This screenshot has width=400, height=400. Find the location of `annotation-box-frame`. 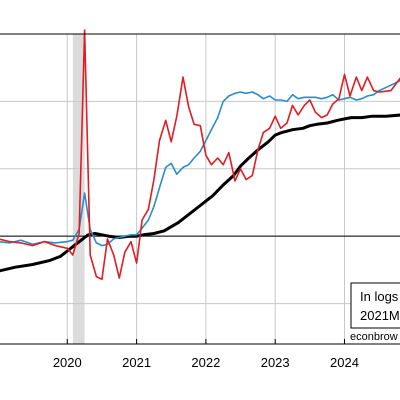

annotation-box-frame is located at coordinates (375, 305).